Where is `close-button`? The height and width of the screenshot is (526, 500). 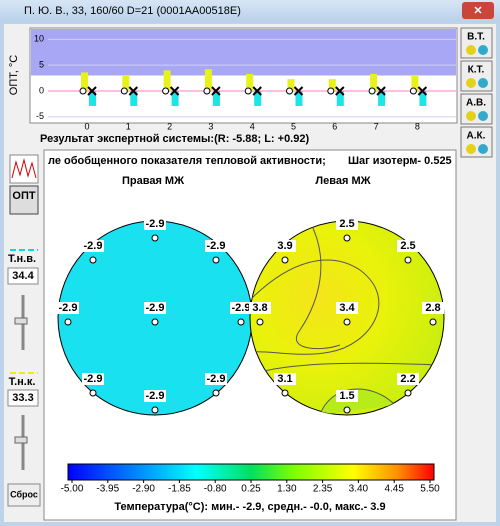
close-button is located at coordinates (478, 10).